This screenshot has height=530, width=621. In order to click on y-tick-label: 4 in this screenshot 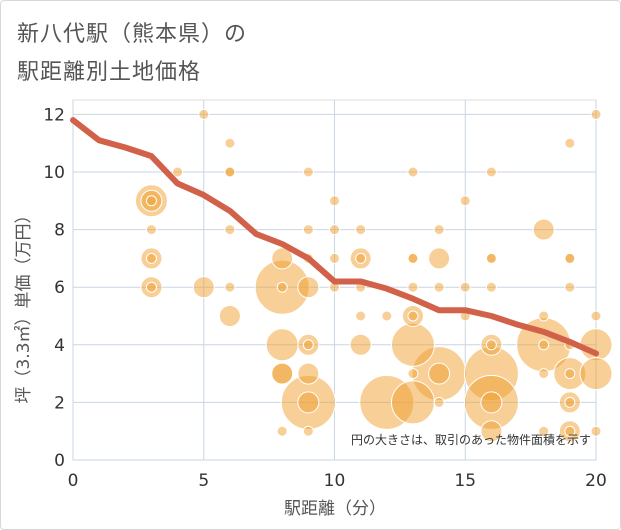, I will do `click(59, 346)`.